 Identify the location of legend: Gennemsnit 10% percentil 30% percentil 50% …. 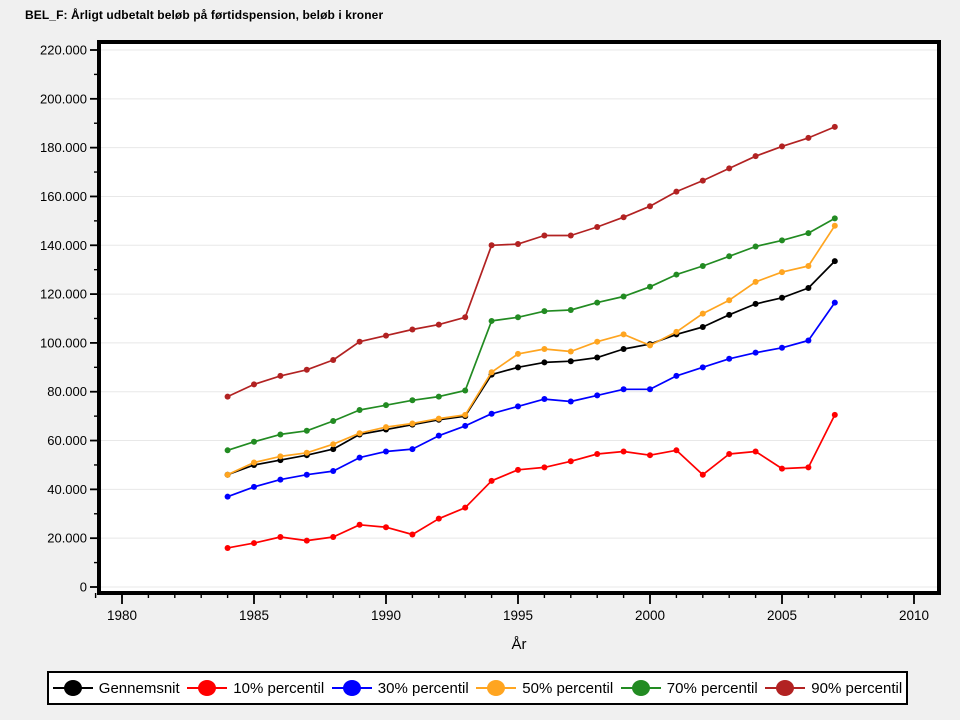
(477, 688).